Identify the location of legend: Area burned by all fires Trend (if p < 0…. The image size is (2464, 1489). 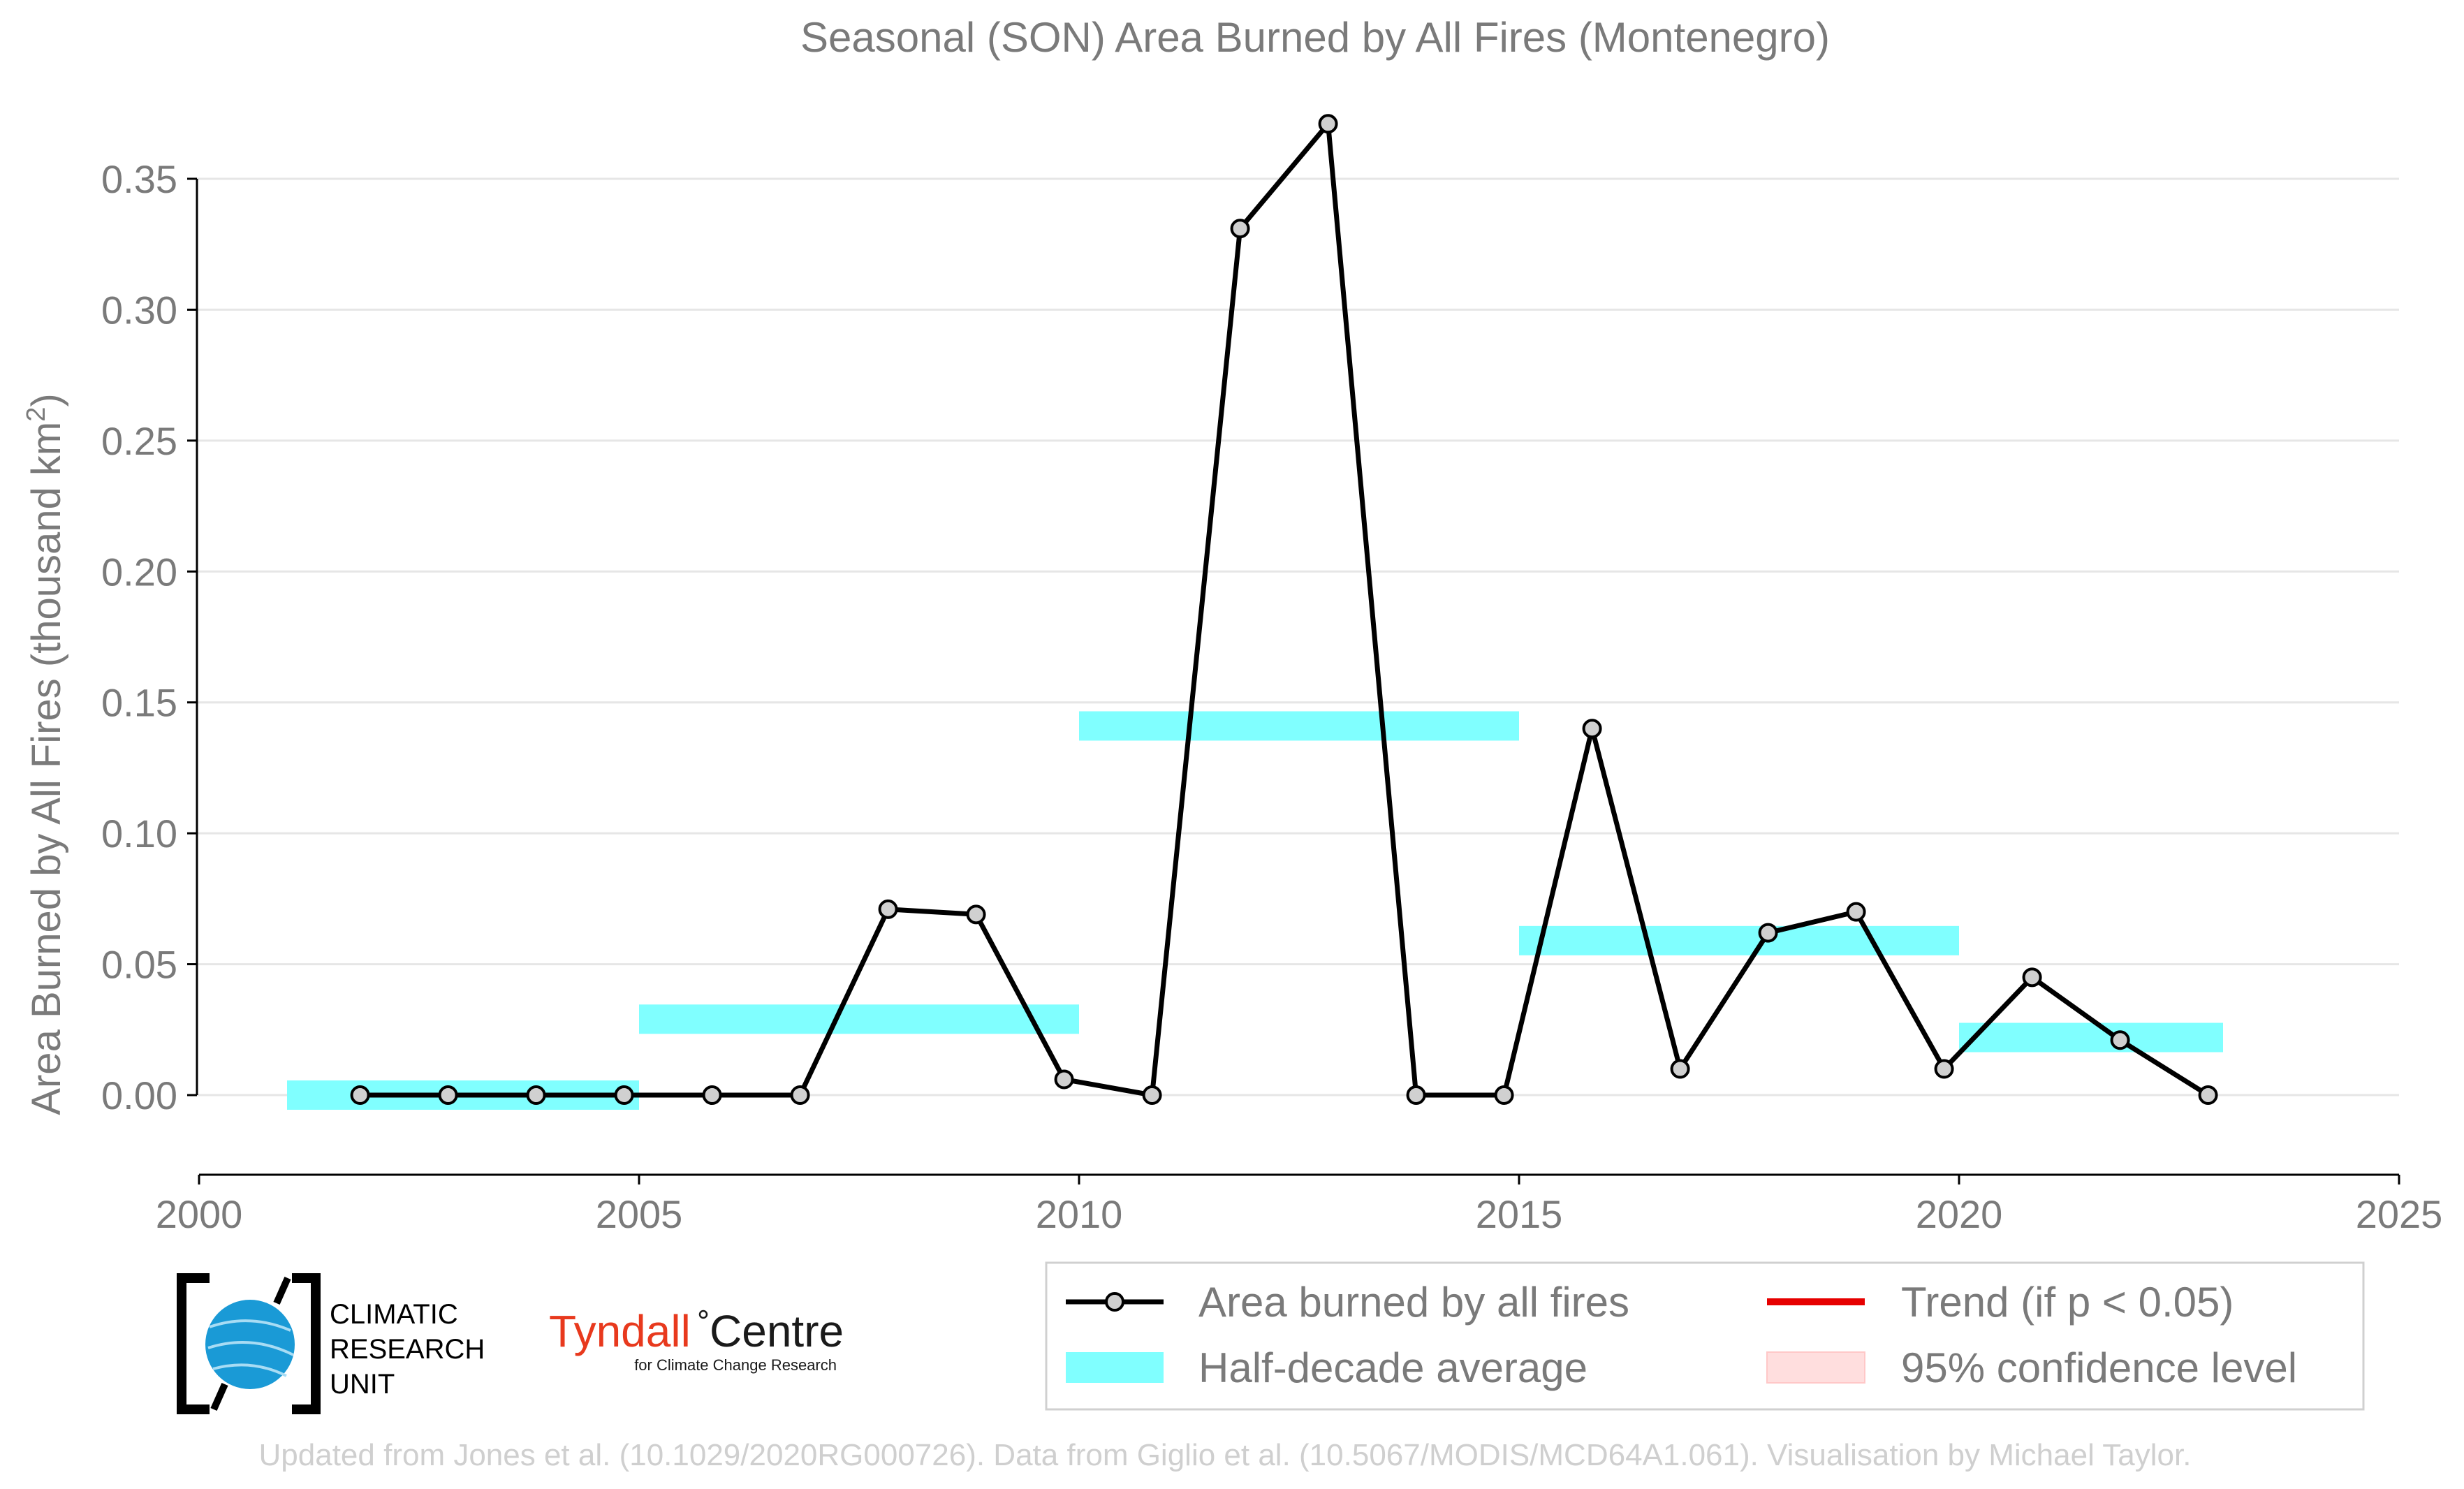
(1705, 1336).